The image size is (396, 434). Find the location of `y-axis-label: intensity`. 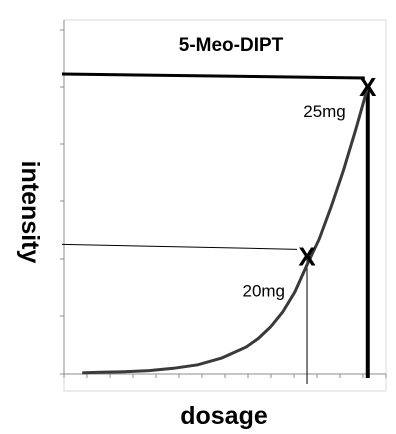

y-axis-label: intensity is located at coordinates (30, 212).